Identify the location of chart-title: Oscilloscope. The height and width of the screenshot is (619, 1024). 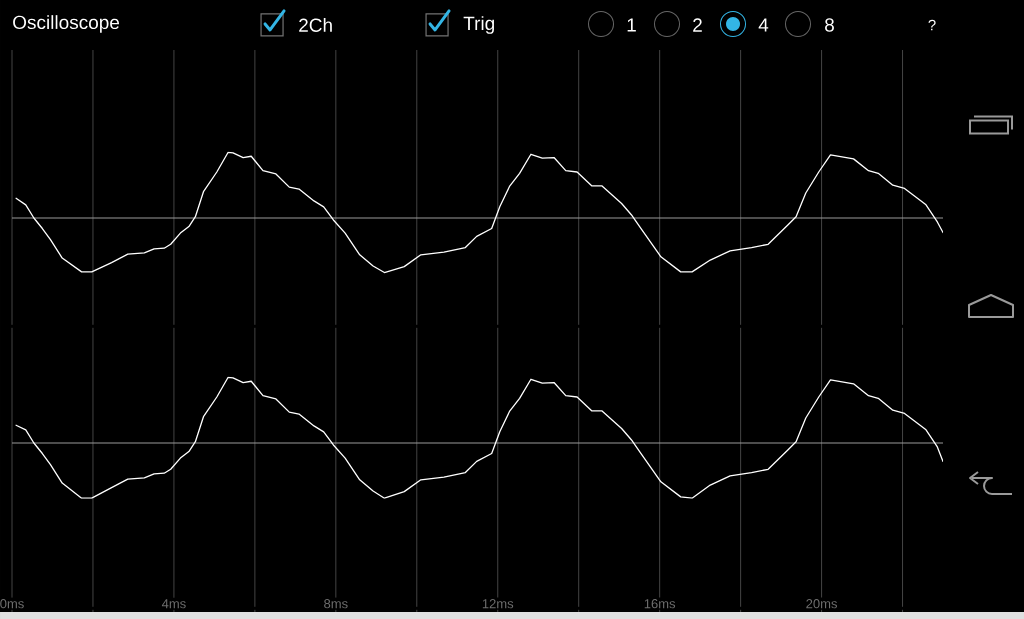
(66, 24).